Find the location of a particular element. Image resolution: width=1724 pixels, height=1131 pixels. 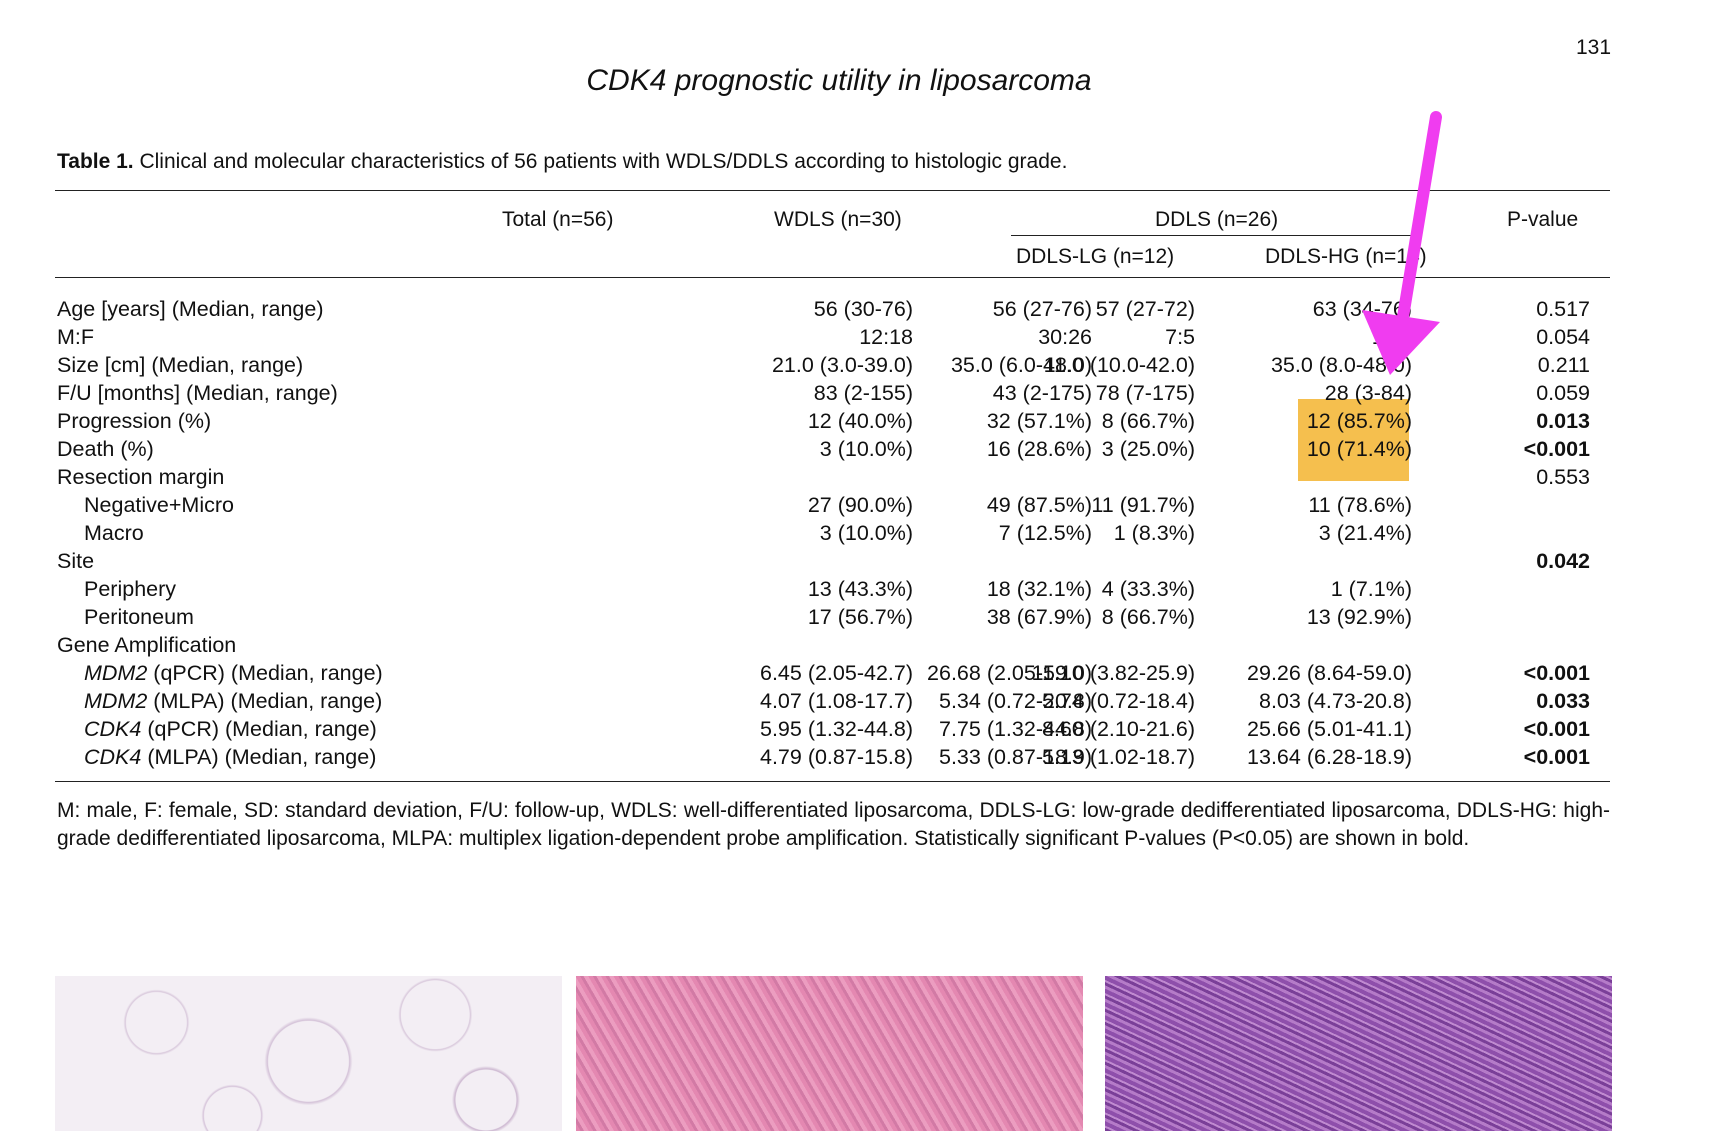

cell-total: 26.68 (2.05-59.0) is located at coordinates (1009, 673).